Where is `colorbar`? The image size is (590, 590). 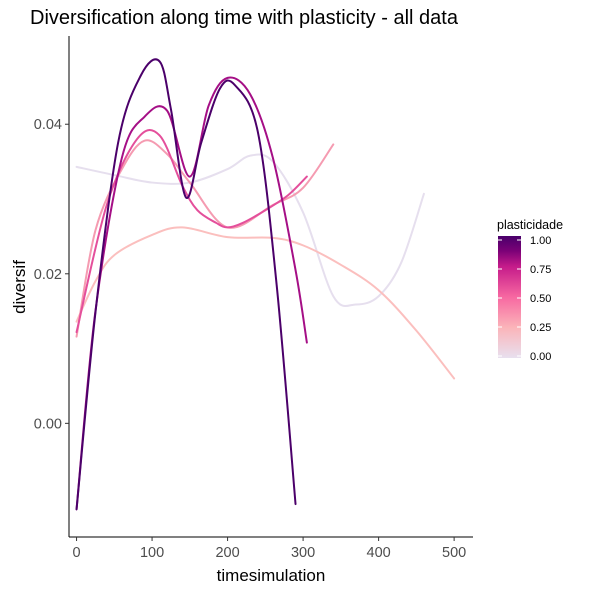 colorbar is located at coordinates (509, 297).